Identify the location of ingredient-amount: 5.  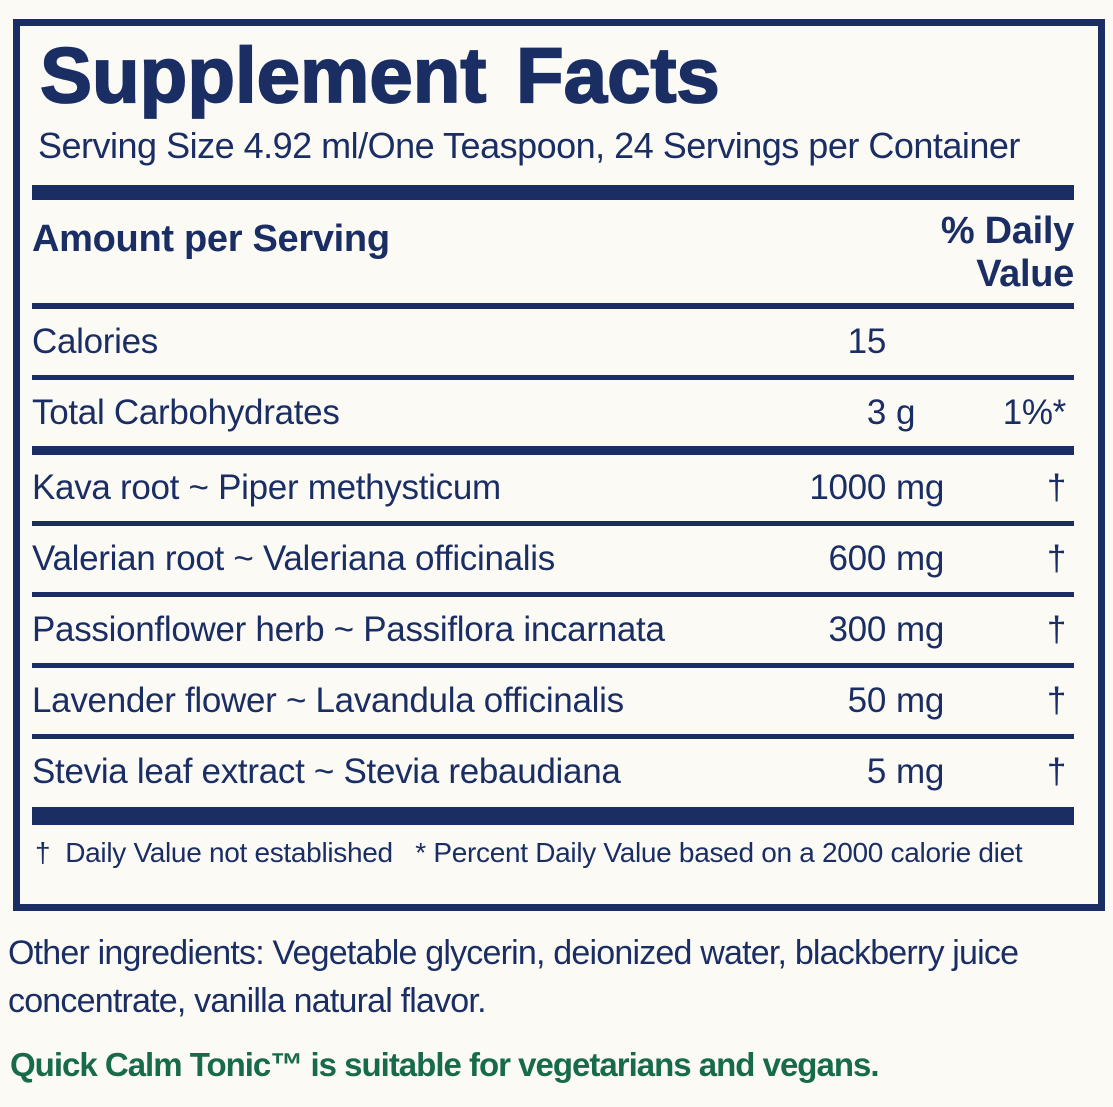
(876, 772).